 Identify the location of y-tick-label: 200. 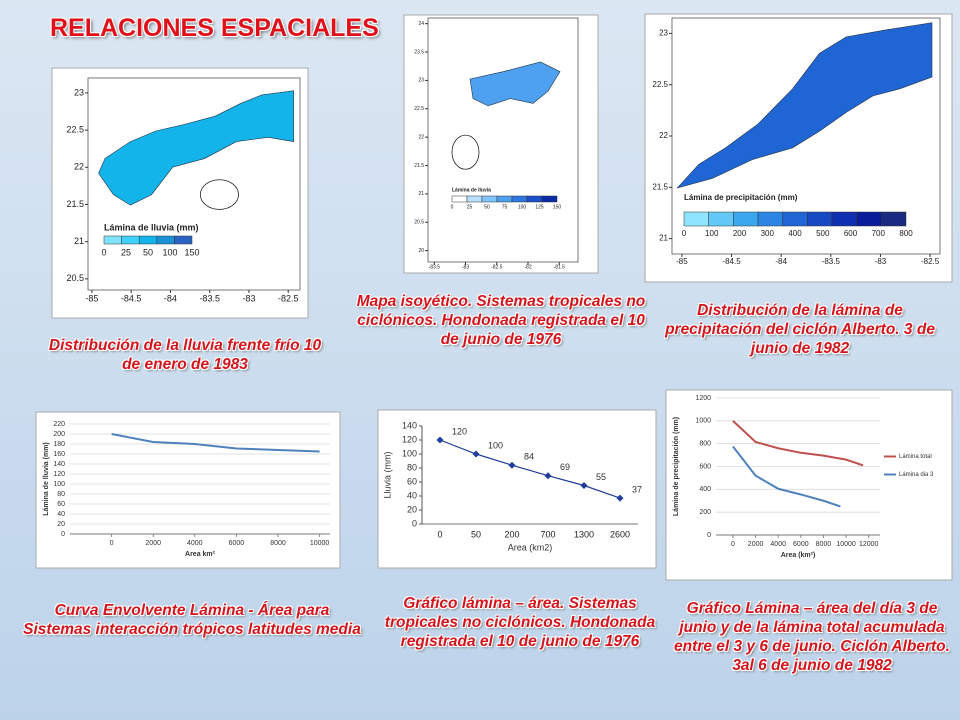
(705, 512).